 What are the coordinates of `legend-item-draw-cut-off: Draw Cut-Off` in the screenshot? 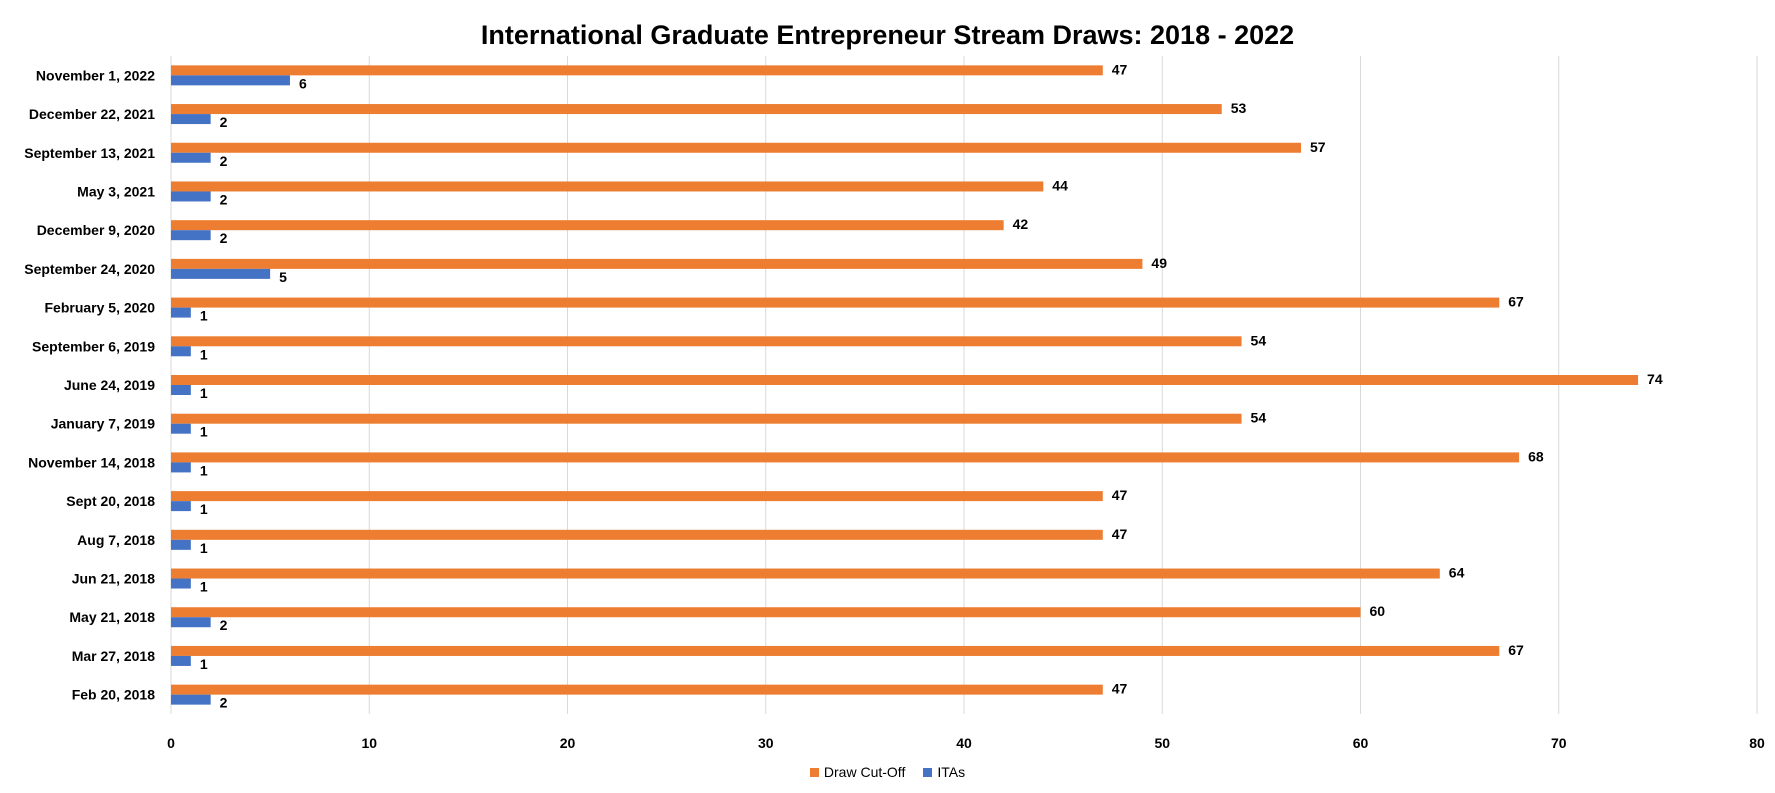 It's located at (857, 772).